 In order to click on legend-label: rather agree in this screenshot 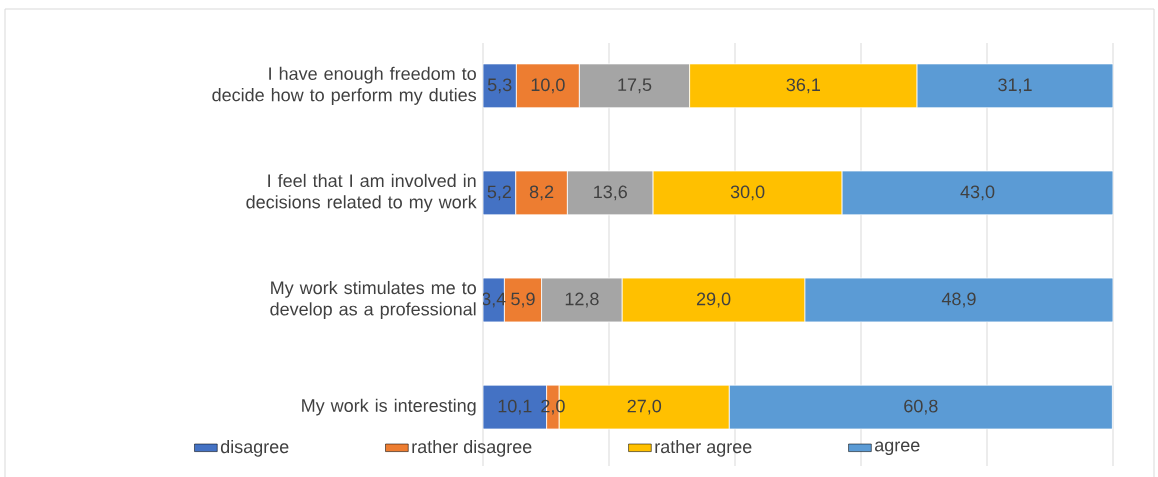, I will do `click(703, 448)`.